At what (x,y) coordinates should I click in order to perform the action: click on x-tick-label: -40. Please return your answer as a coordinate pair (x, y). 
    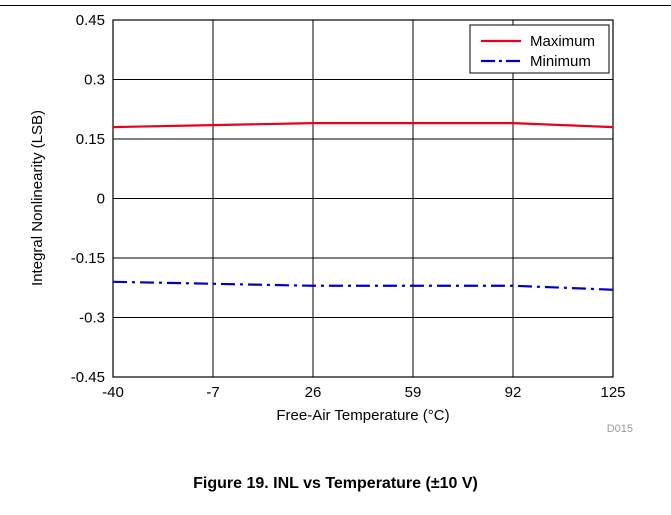
    Looking at the image, I should click on (113, 392).